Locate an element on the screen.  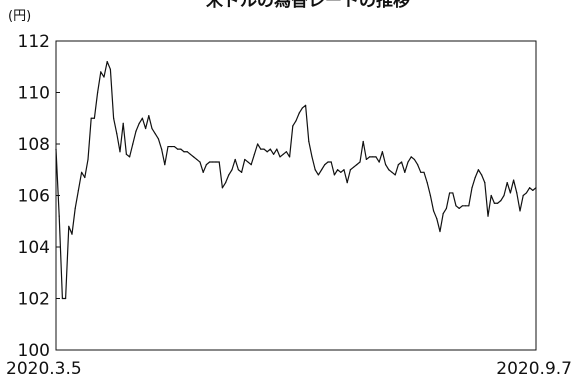
chart-title: 米ドルの為替レートの推移 is located at coordinates (308, 5).